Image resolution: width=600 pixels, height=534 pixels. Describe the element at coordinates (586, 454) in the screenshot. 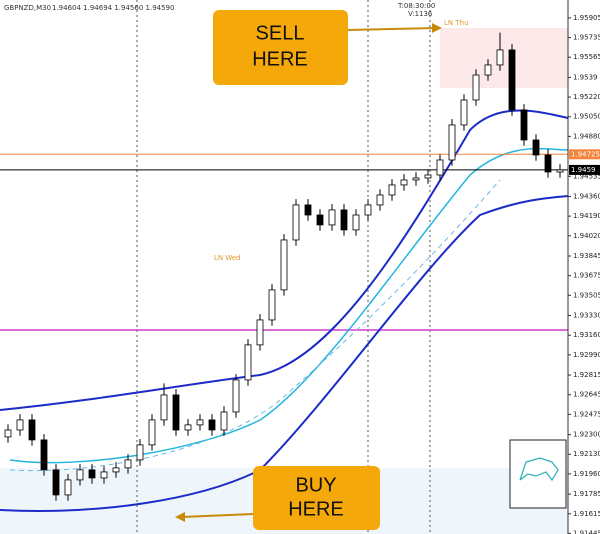

I see `y-tick-label: 1.92130` at that location.